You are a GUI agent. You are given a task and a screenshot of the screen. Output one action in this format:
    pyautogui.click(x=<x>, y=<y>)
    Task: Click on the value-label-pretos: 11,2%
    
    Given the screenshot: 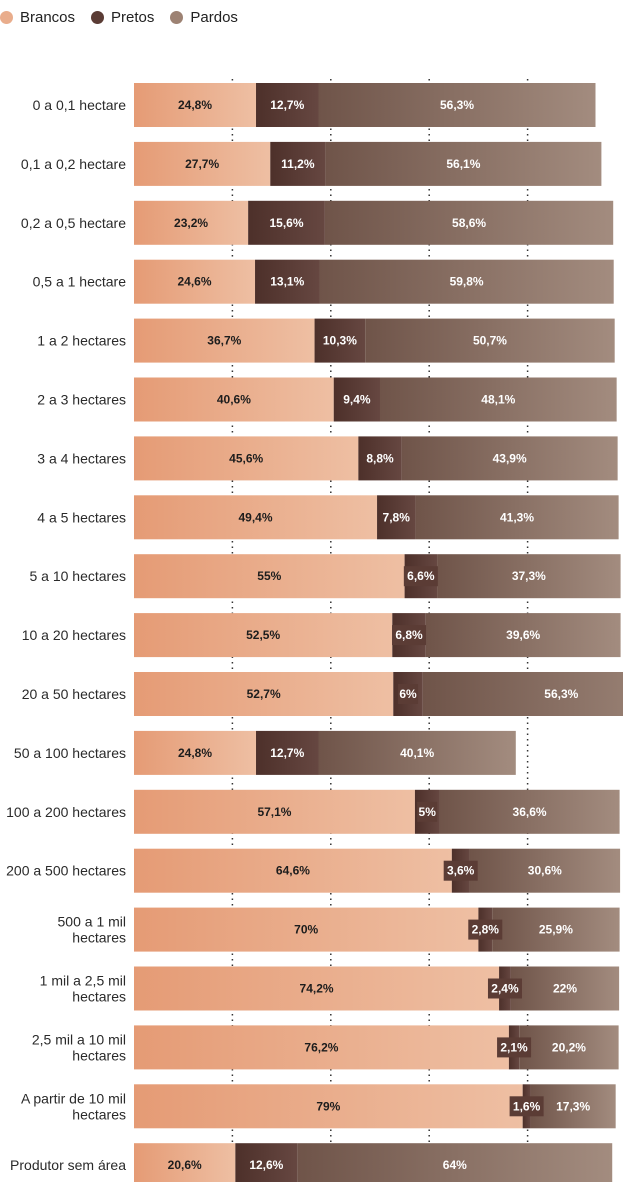 What is the action you would take?
    pyautogui.click(x=298, y=164)
    